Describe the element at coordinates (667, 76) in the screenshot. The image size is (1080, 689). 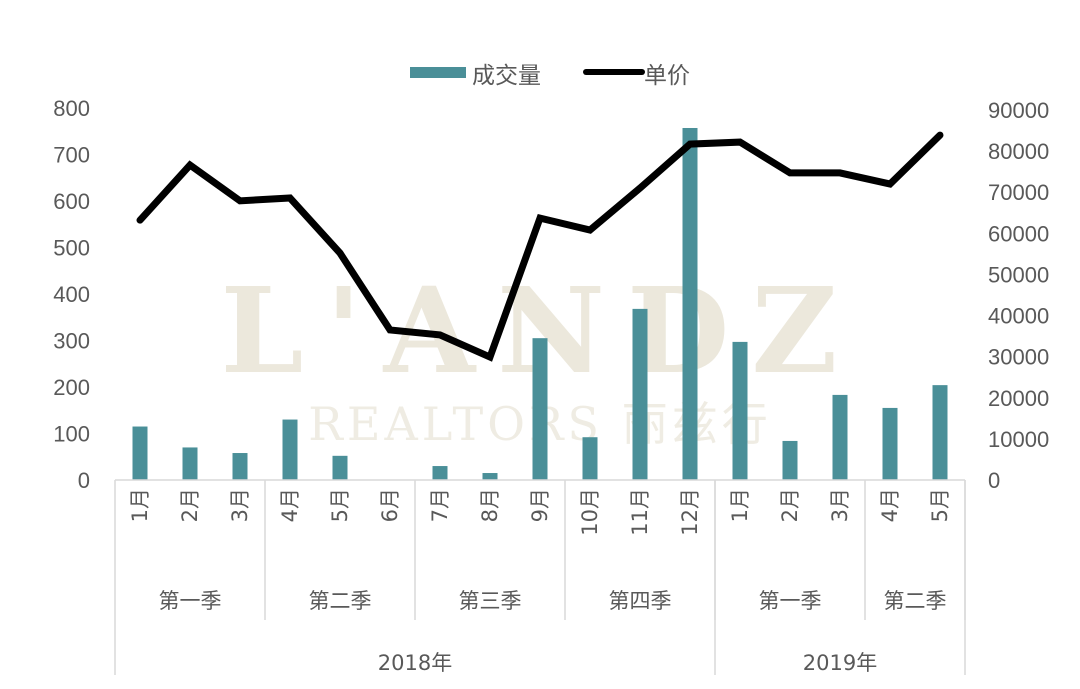
I see `legend-label-price: 单价` at that location.